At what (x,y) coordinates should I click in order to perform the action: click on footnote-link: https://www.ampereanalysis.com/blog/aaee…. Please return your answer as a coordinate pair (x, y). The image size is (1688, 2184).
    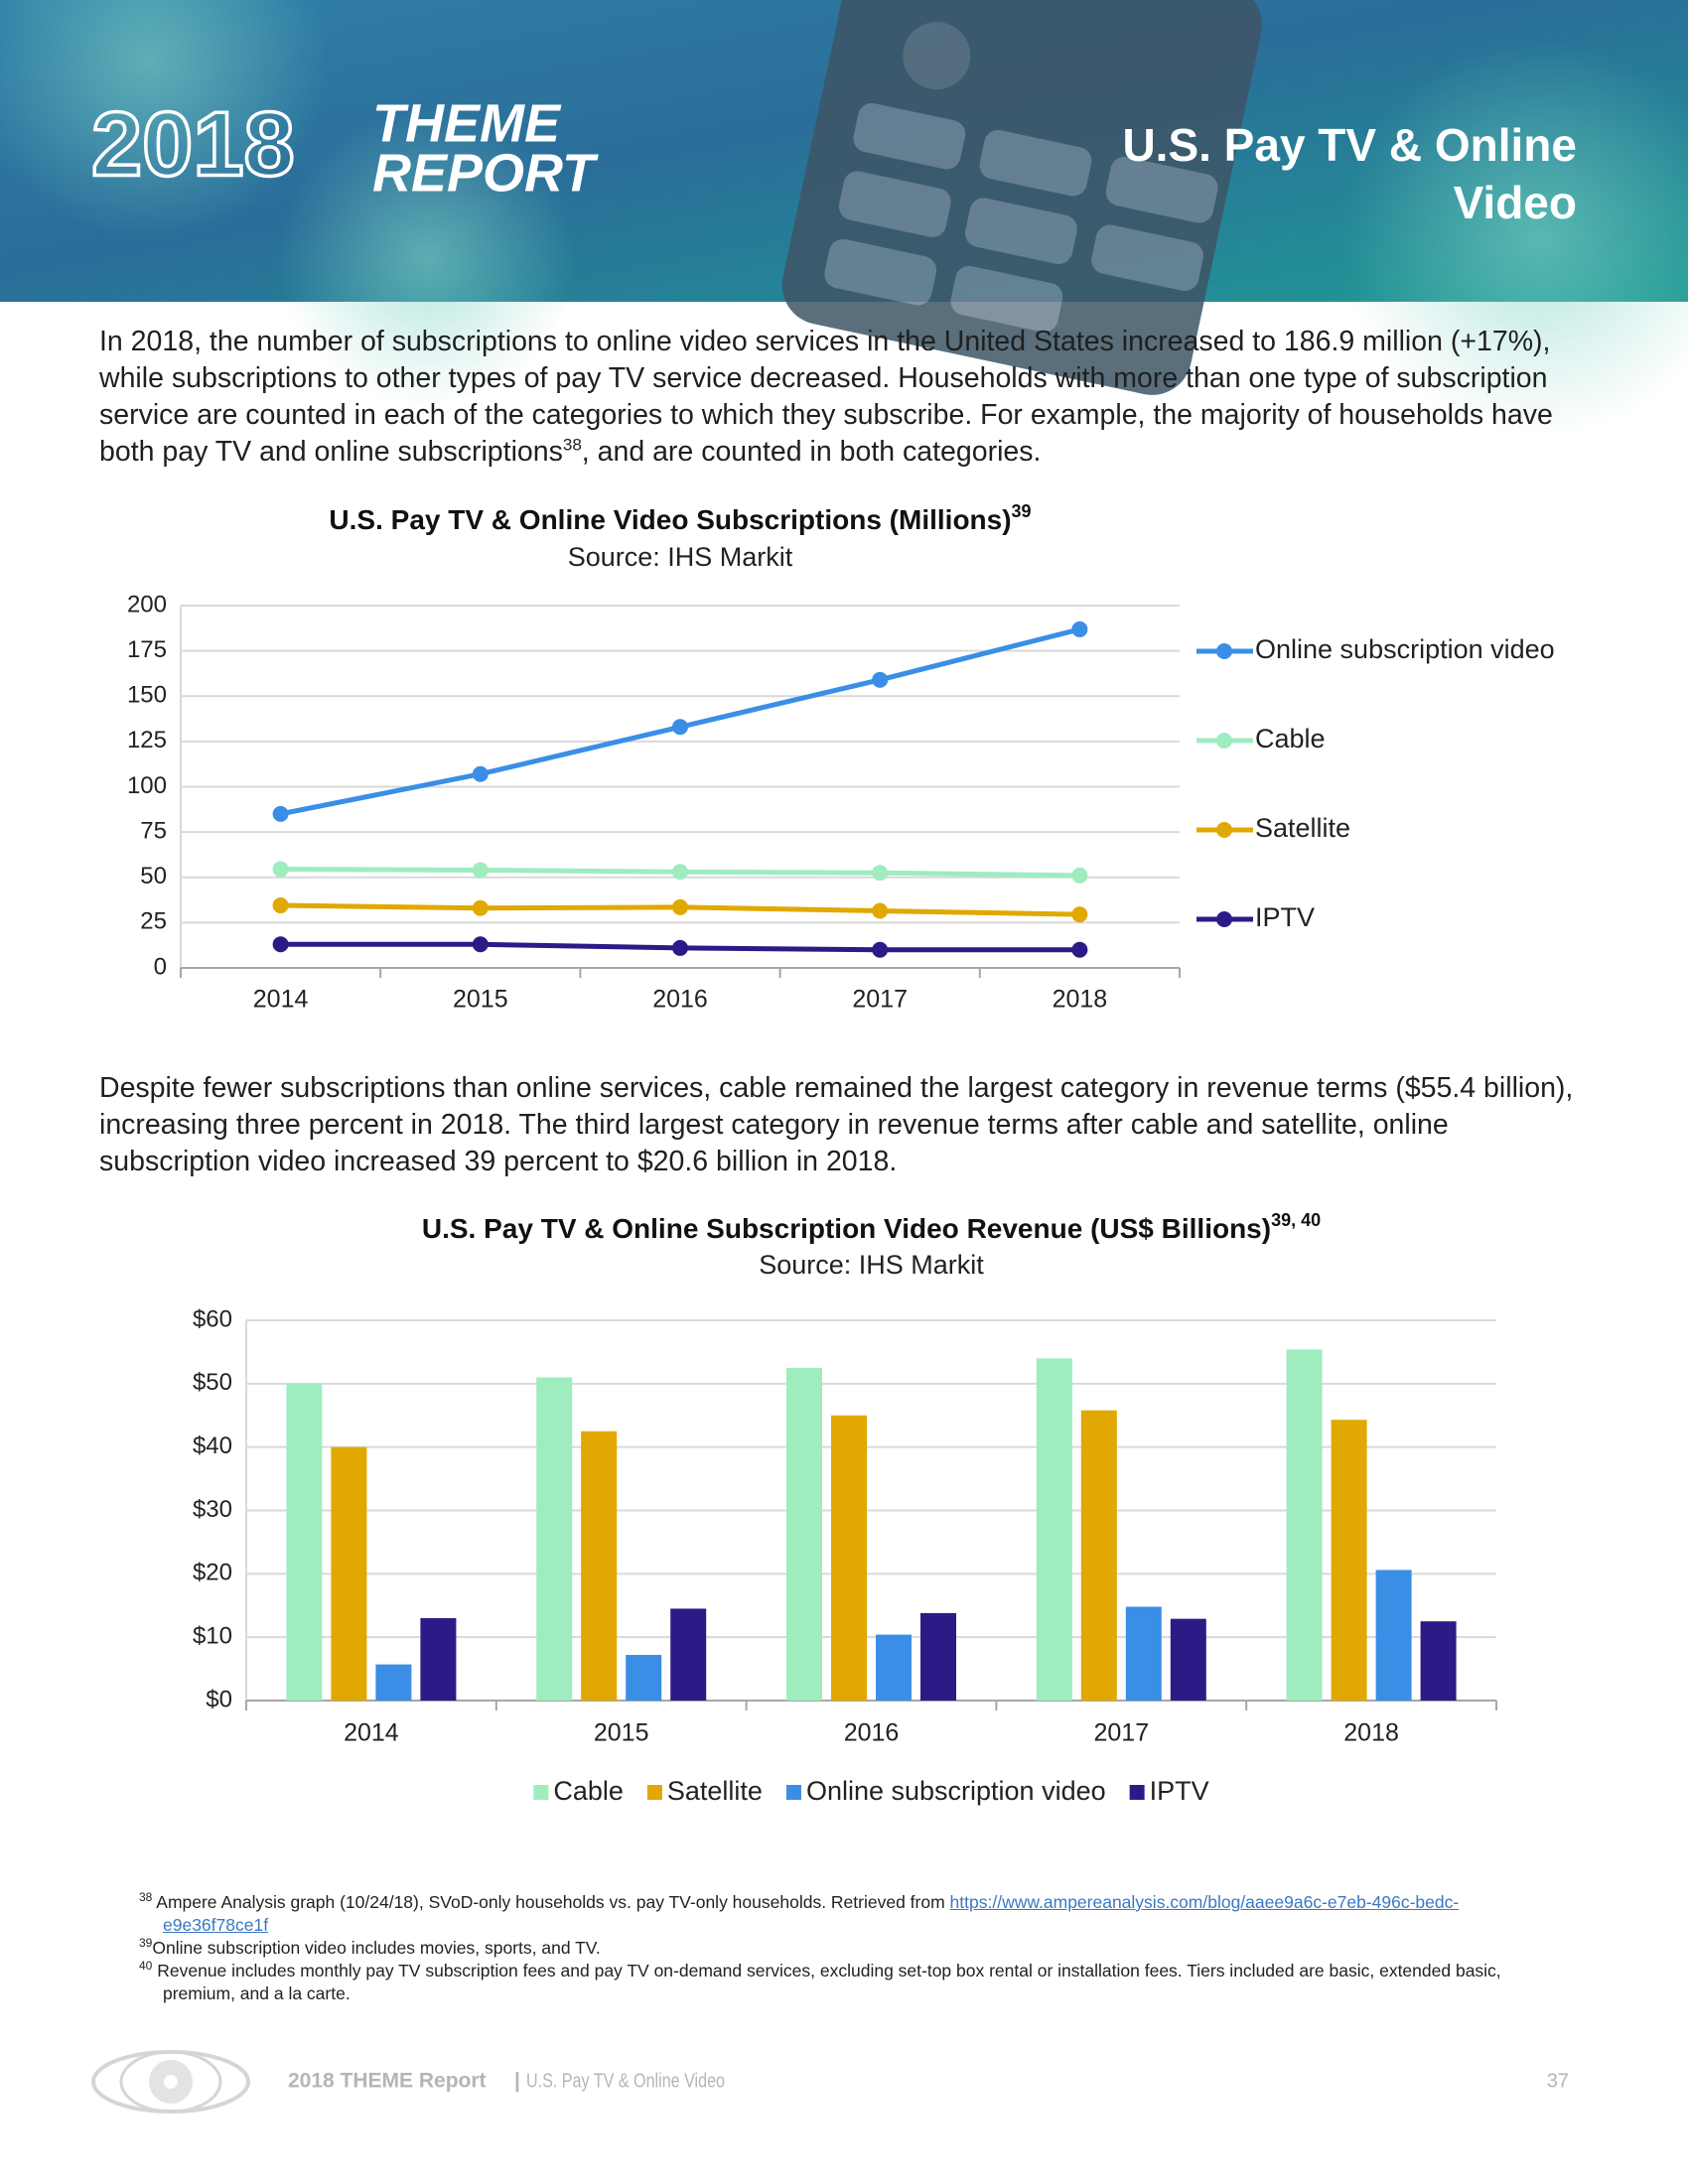
    Looking at the image, I should click on (811, 1913).